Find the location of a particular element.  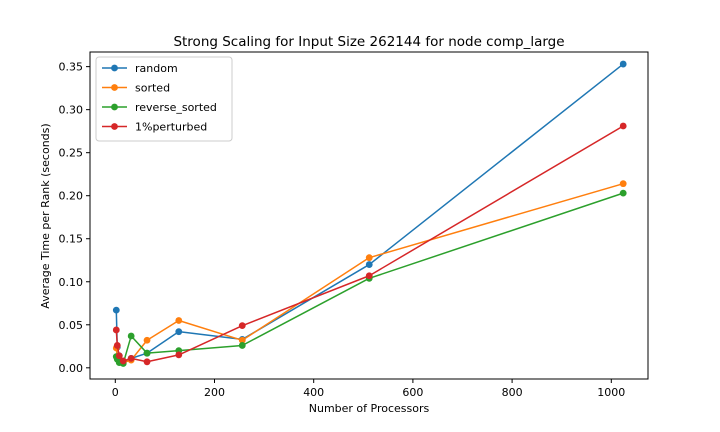

legend: random sorted reverse_sorted 1%perturbed is located at coordinates (164, 99).